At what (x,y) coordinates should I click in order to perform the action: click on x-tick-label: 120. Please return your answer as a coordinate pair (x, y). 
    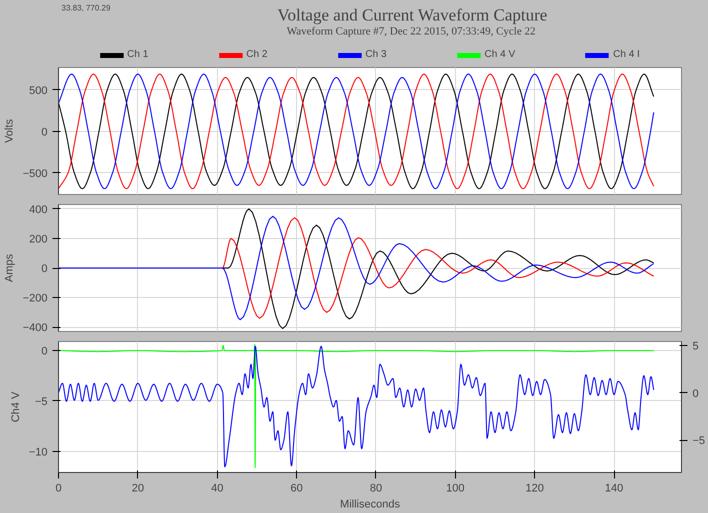
    Looking at the image, I should click on (535, 488).